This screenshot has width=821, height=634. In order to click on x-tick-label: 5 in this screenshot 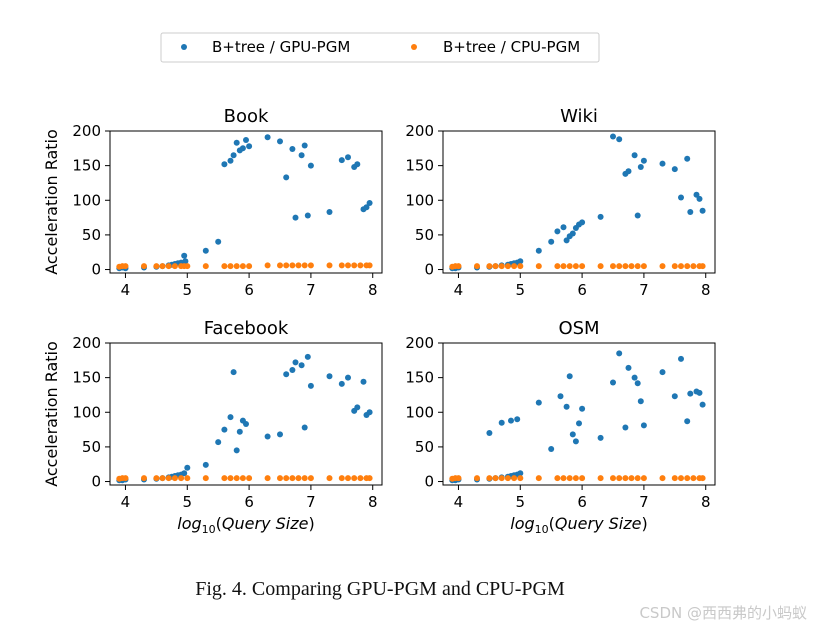, I will do `click(520, 290)`.